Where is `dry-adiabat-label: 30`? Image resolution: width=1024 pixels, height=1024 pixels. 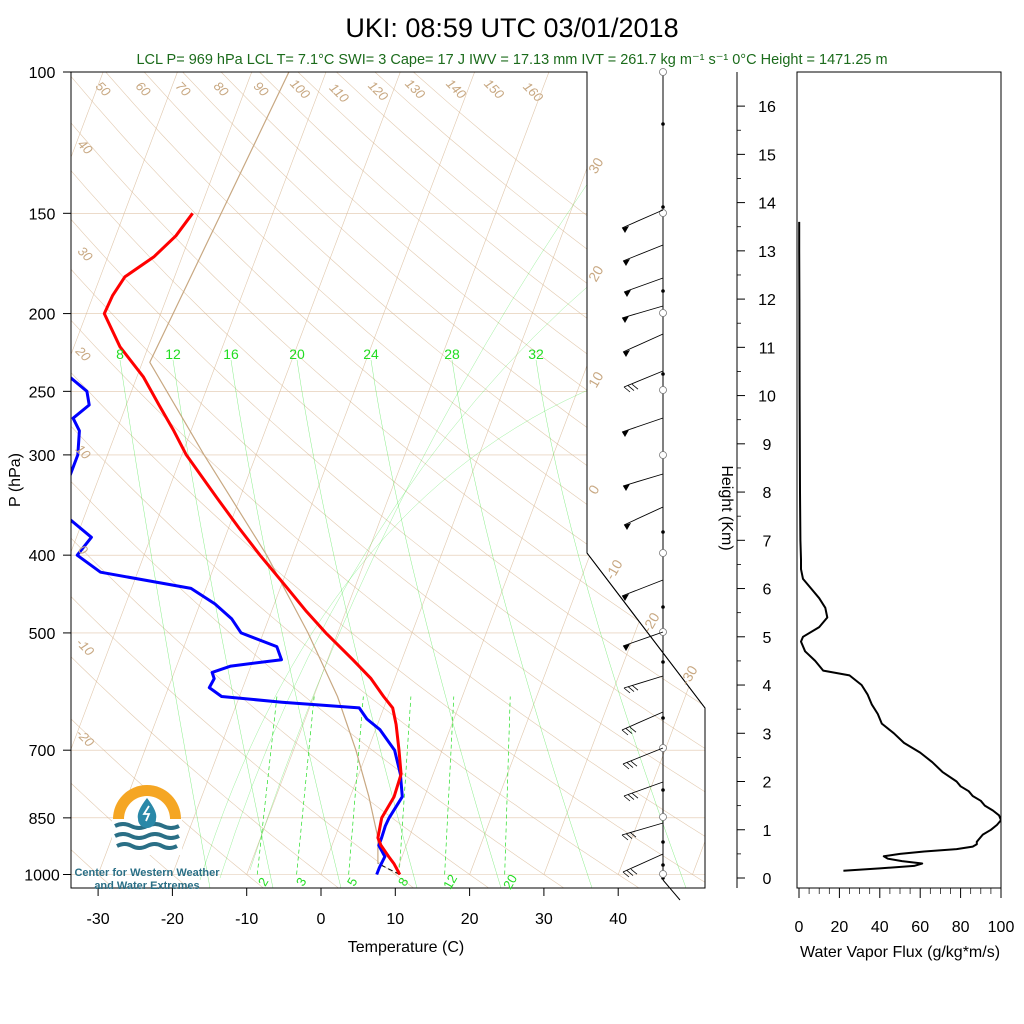 dry-adiabat-label: 30 is located at coordinates (85, 253).